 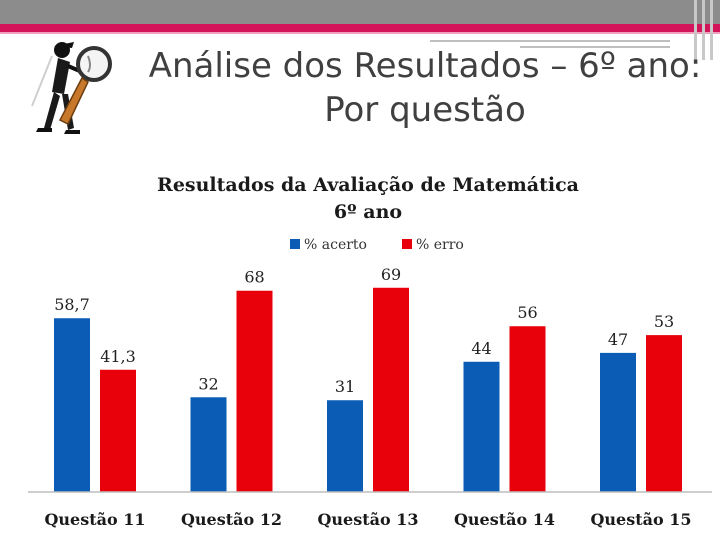 What do you see at coordinates (481, 348) in the screenshot?
I see `data-label: 44` at bounding box center [481, 348].